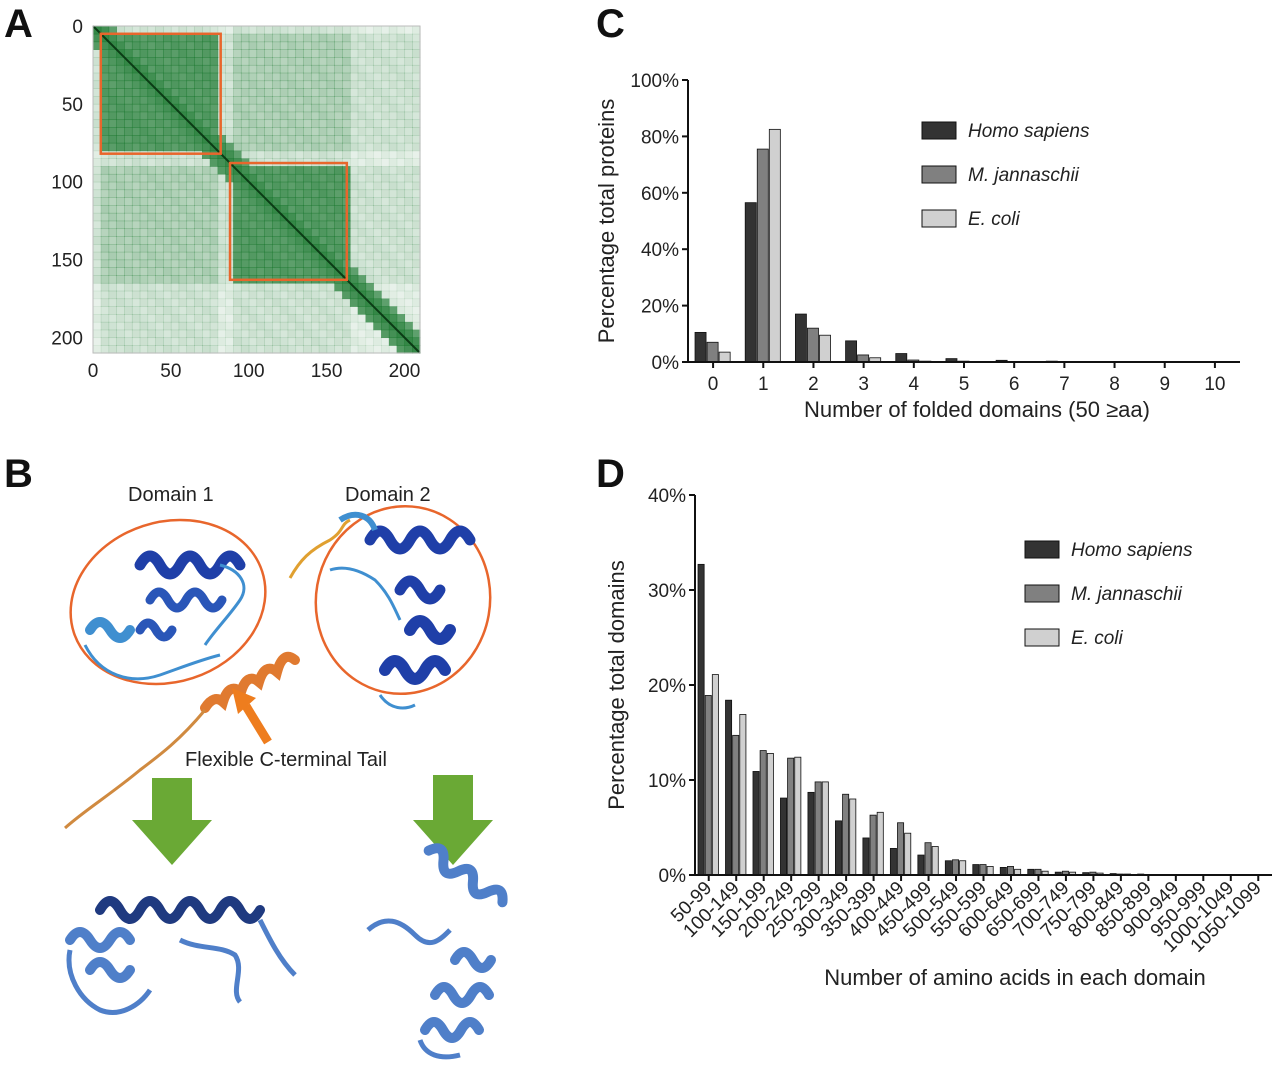  Describe the element at coordinates (67, 338) in the screenshot. I see `y-tick-label: 200` at that location.